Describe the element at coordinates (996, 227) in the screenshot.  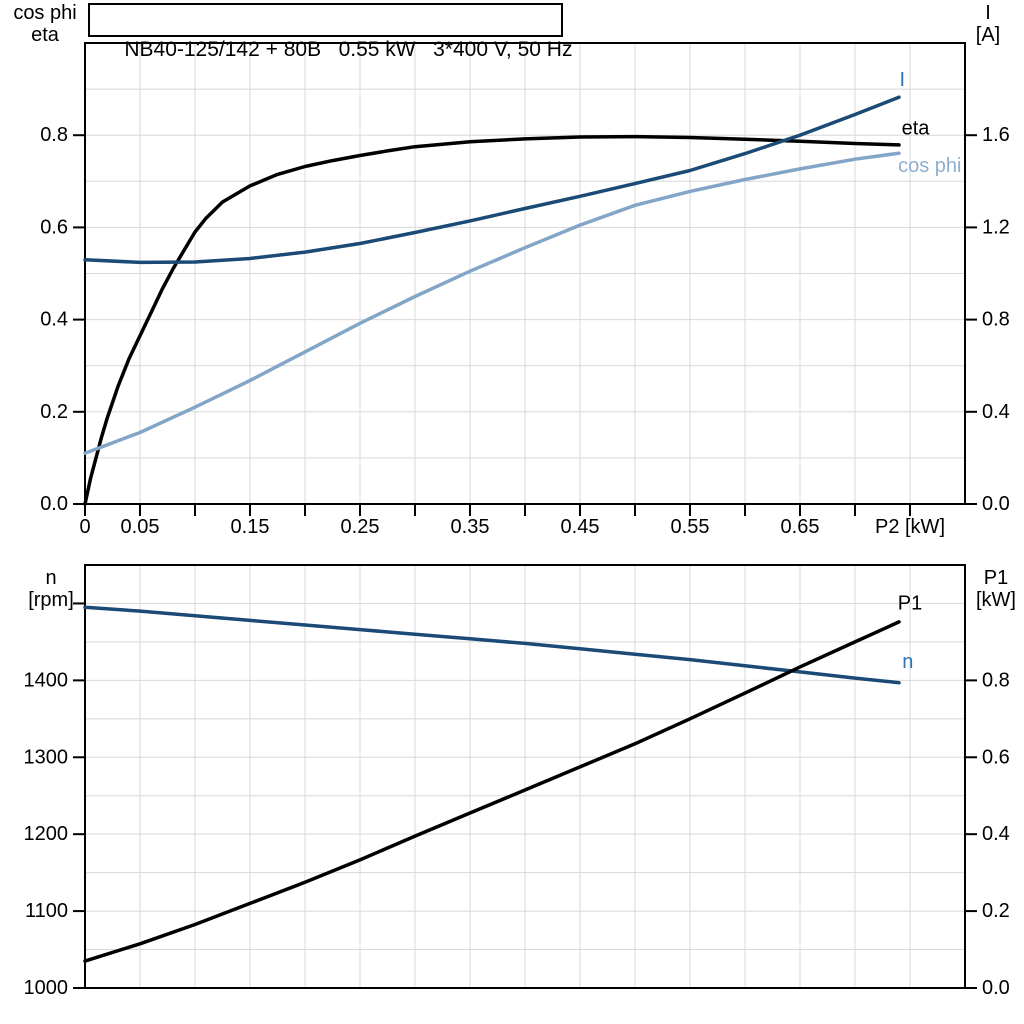
I see `right-axis-tick-label: 1.2` at that location.